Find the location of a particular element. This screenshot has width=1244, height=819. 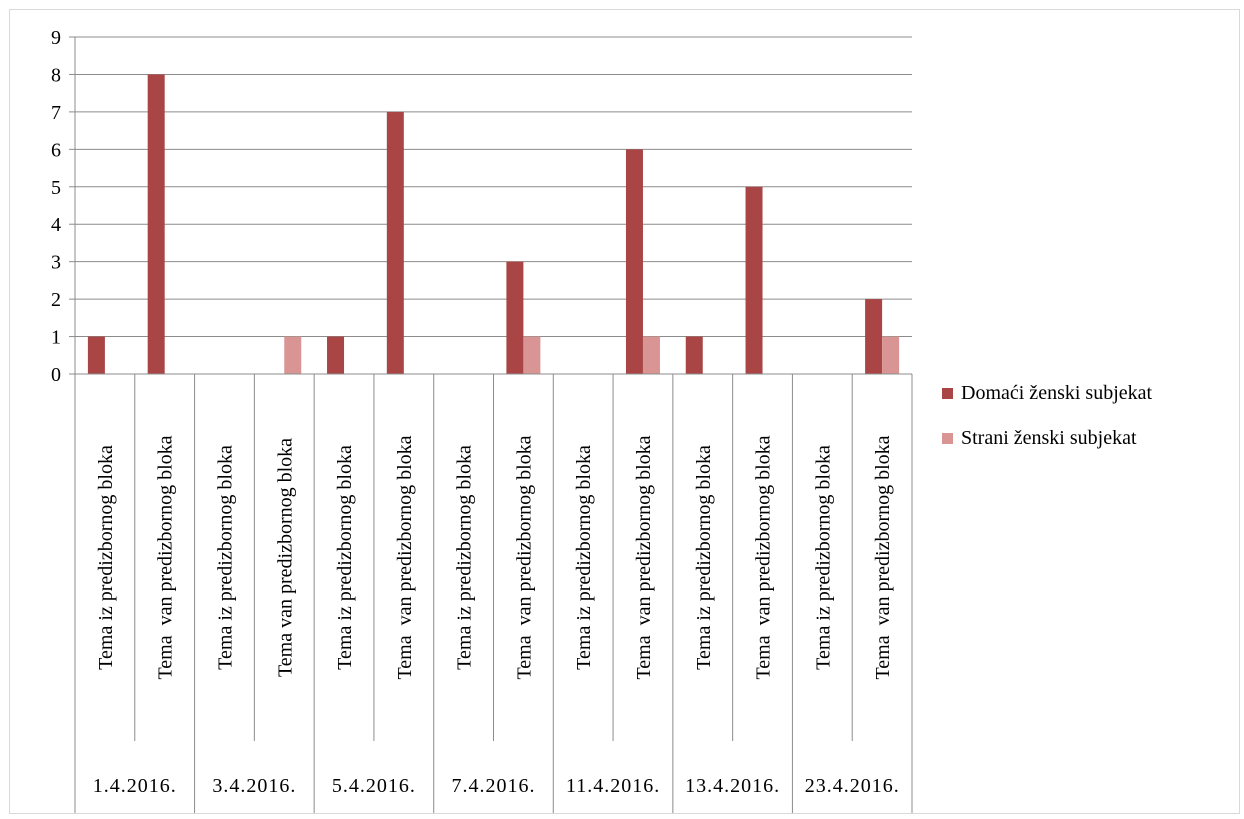

y-tick-label: 4 is located at coordinates (56, 225).